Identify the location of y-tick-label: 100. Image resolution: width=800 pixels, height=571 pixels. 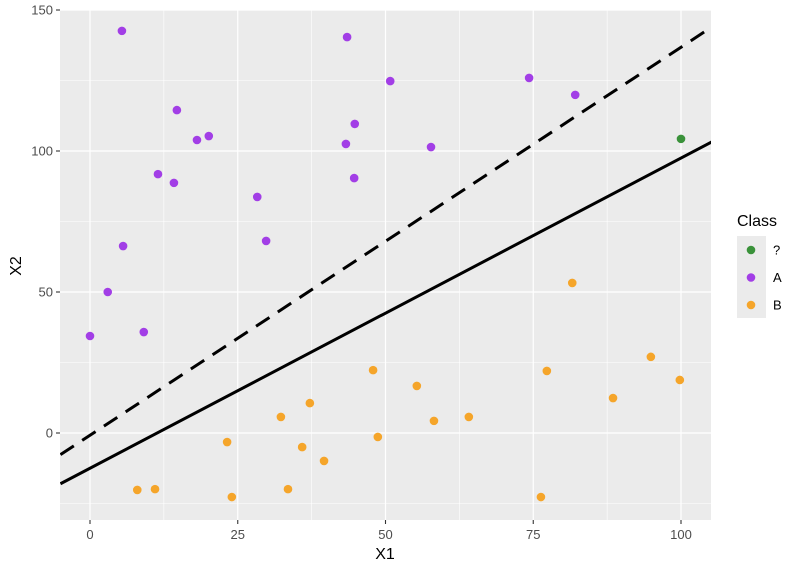
(42, 151).